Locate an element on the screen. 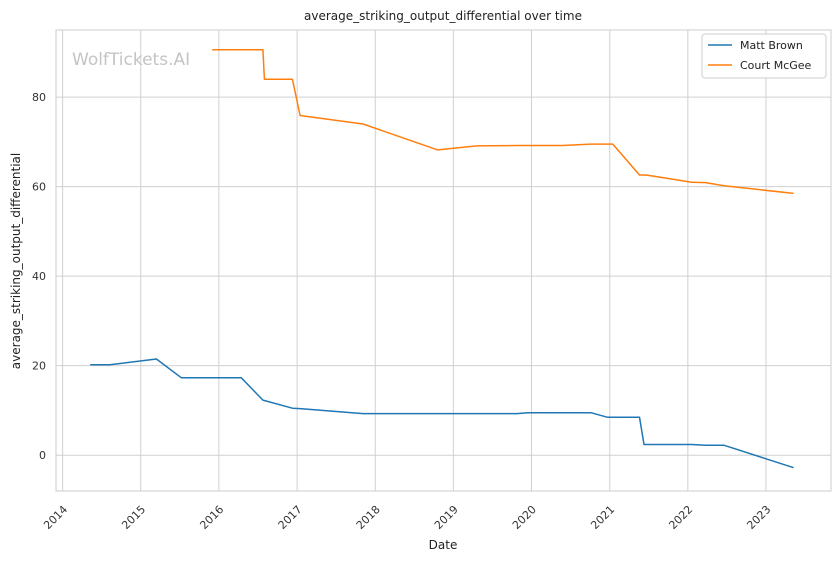 This screenshot has width=840, height=561. legend: Matt Brown Court McGee is located at coordinates (764, 56).